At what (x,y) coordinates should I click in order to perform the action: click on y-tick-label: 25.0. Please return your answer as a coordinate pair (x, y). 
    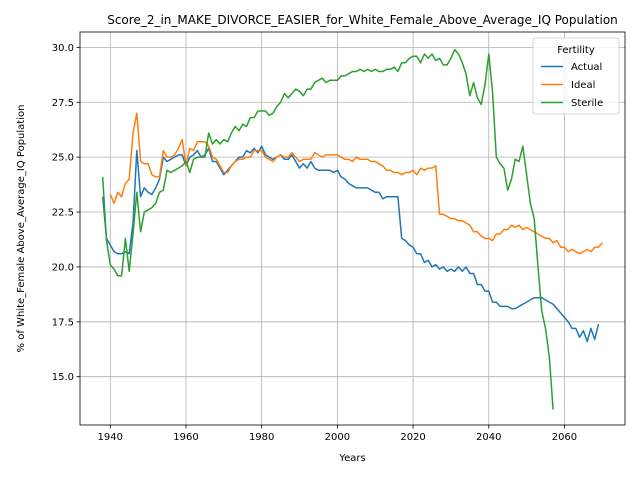
    Looking at the image, I should click on (63, 158).